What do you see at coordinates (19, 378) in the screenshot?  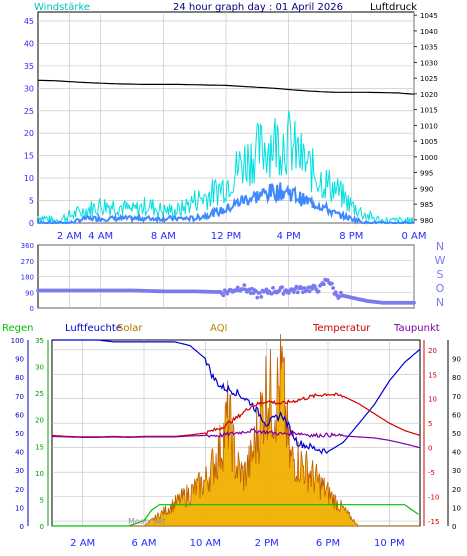 I see `humidity-tick-label: 80` at bounding box center [19, 378].